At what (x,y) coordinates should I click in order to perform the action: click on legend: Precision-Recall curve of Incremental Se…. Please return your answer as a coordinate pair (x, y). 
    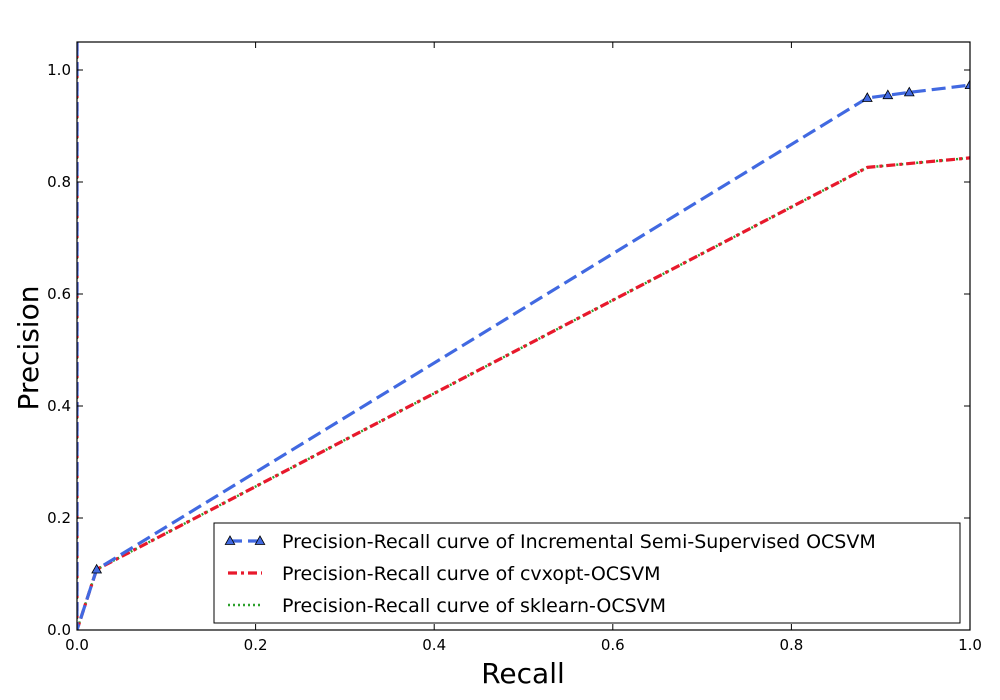
    Looking at the image, I should click on (587, 573).